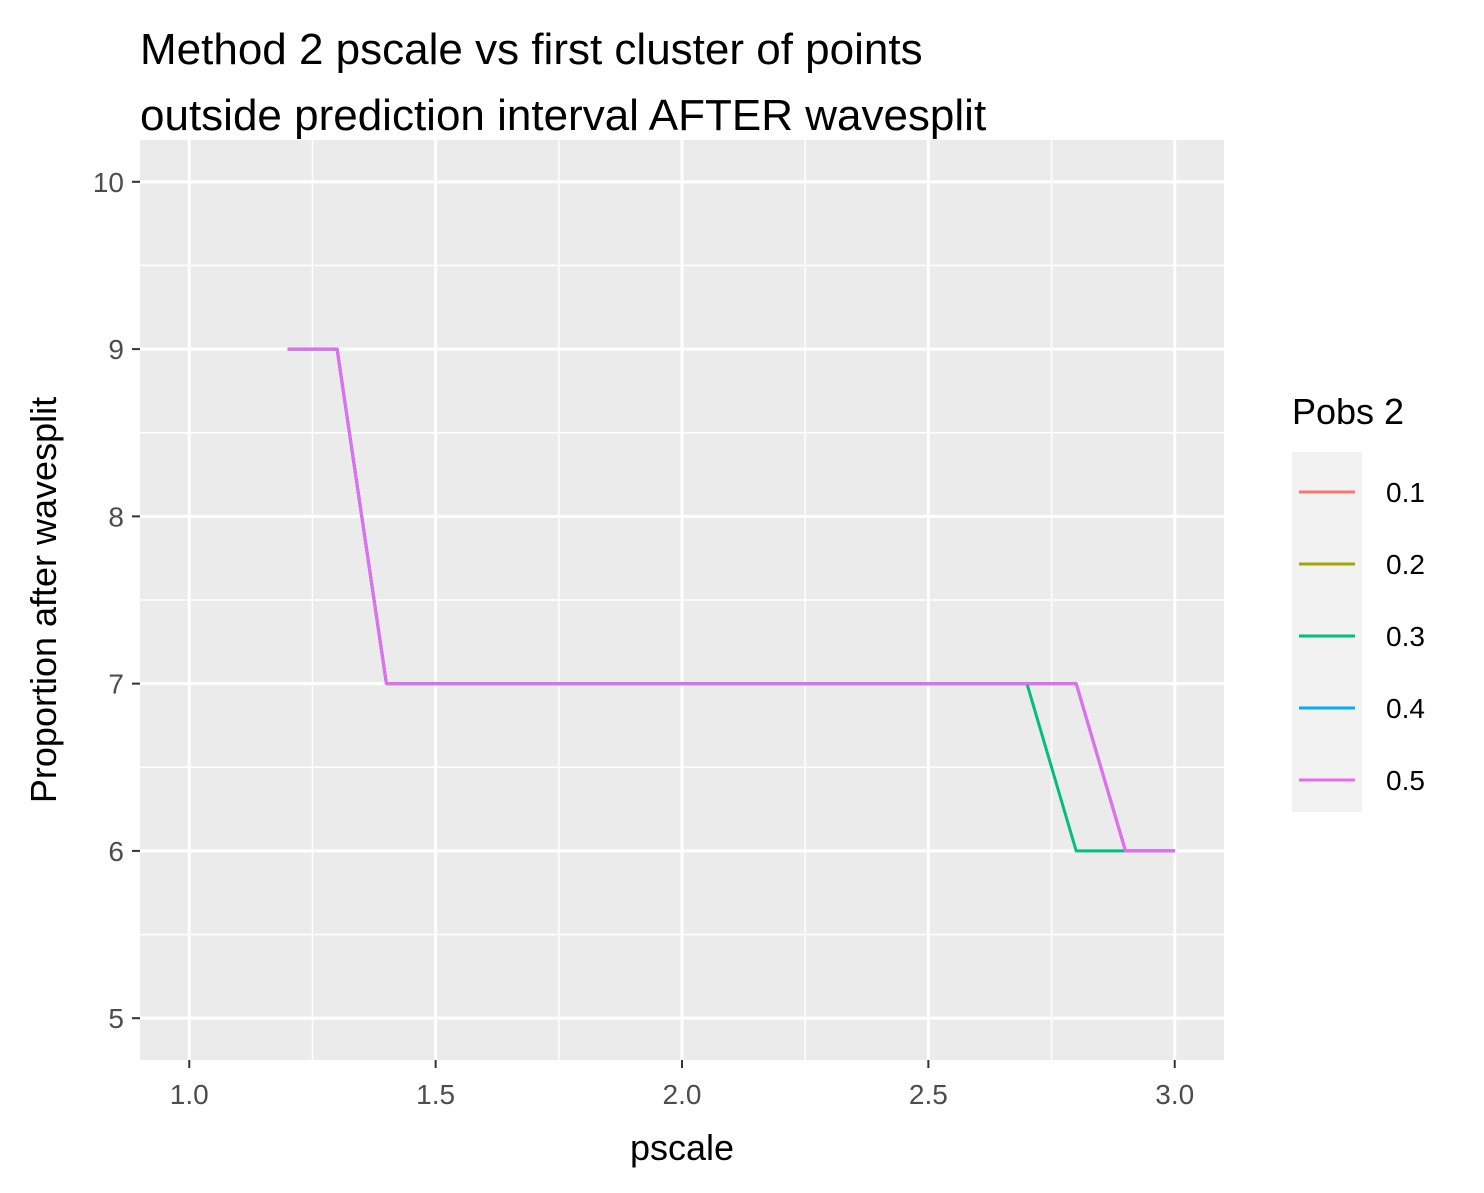 This screenshot has height=1193, width=1484. I want to click on legend-label-0.3: 0.3, so click(1405, 636).